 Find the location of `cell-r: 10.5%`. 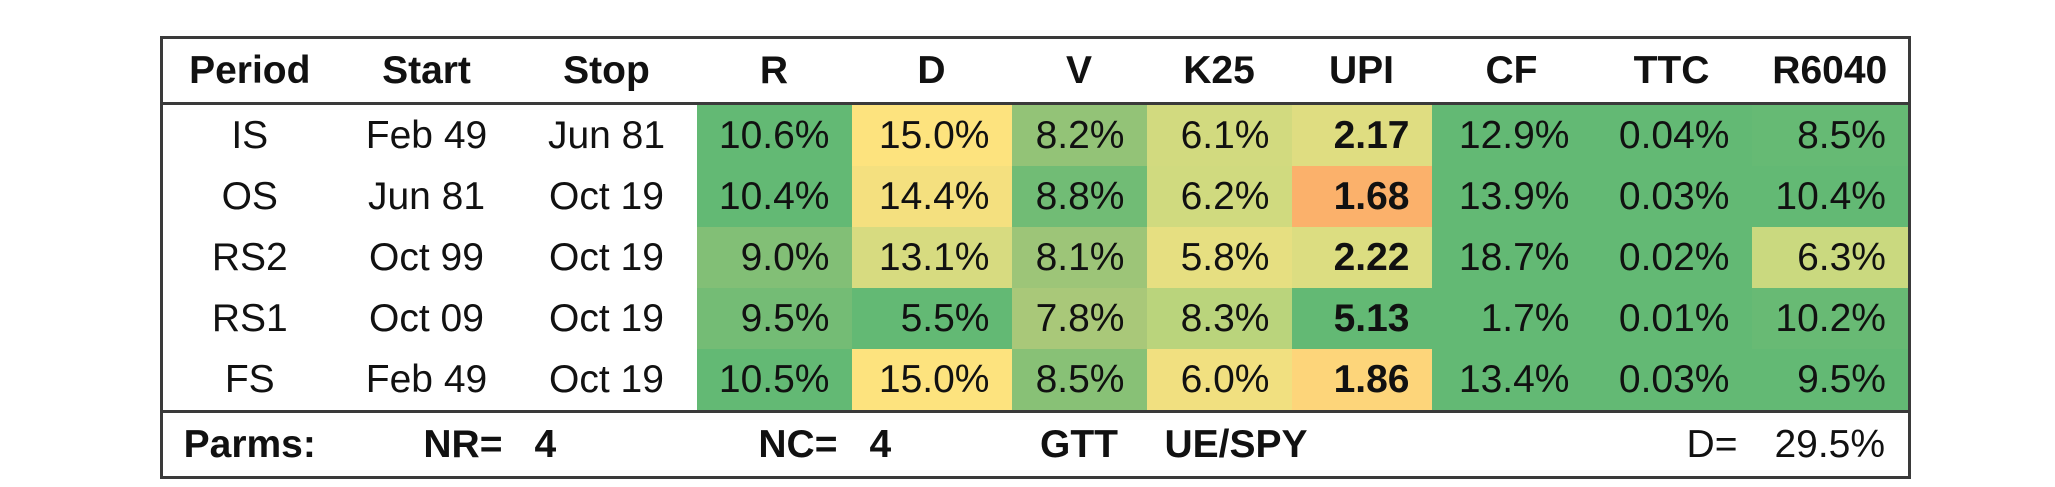

cell-r: 10.5% is located at coordinates (774, 381).